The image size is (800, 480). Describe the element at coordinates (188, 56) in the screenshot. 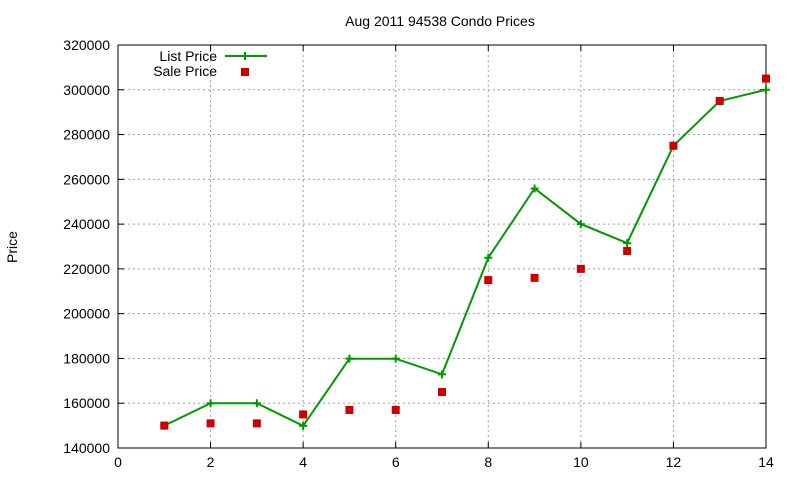

I see `legend-label-list-price: List Price` at that location.